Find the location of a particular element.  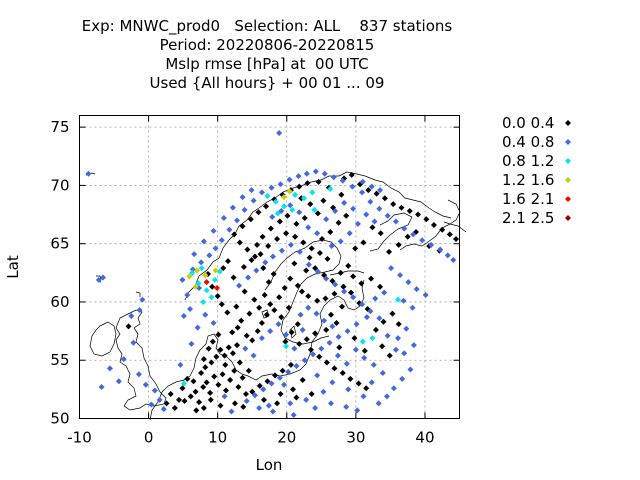

y-tick-label: 50 is located at coordinates (59, 419).